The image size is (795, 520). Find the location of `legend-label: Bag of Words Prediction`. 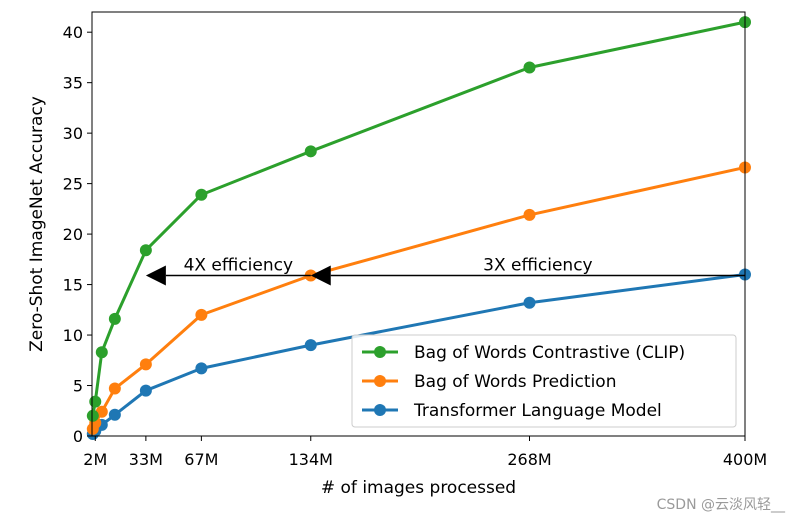

legend-label: Bag of Words Prediction is located at coordinates (515, 382).